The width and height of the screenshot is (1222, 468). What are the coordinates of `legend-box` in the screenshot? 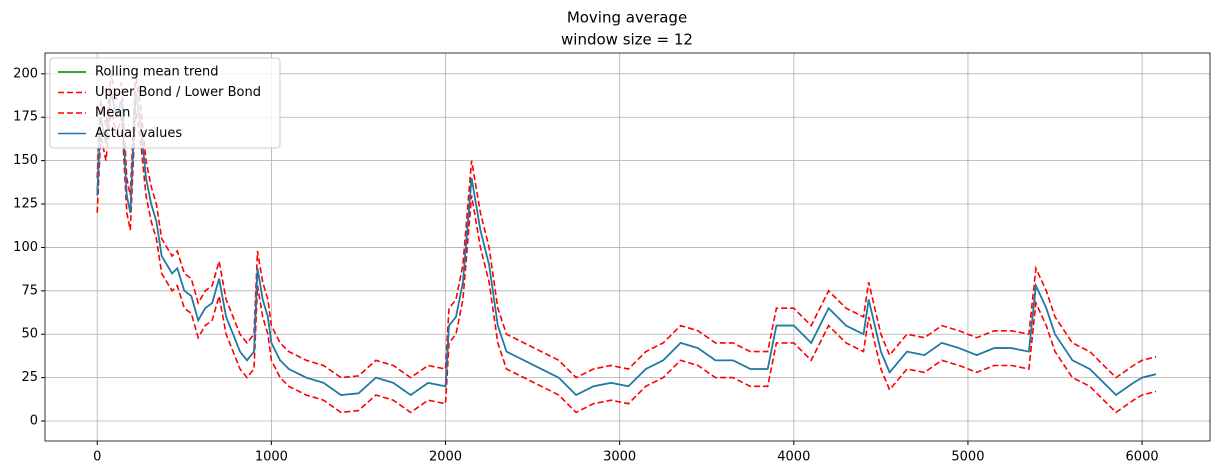 It's located at (165, 103).